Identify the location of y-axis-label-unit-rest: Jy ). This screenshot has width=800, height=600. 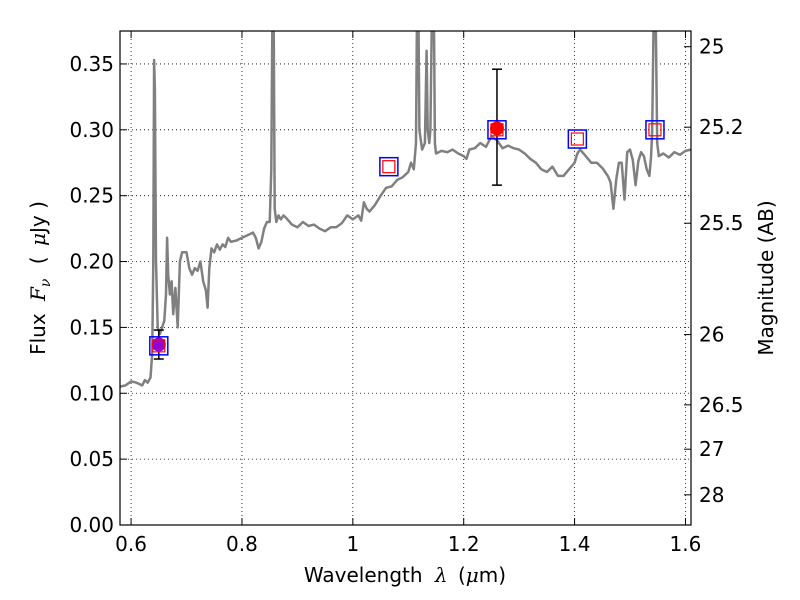
(38, 218).